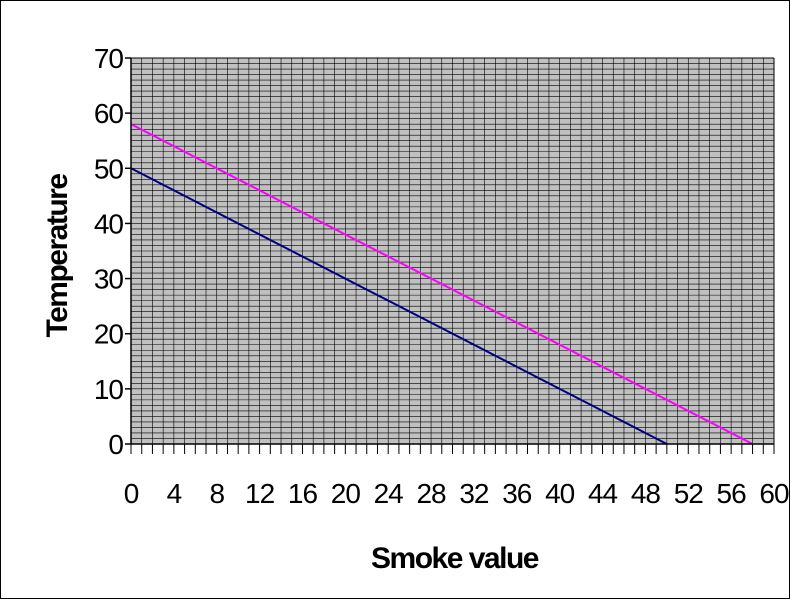 This screenshot has width=790, height=599. I want to click on y-tick-label: 30, so click(109, 279).